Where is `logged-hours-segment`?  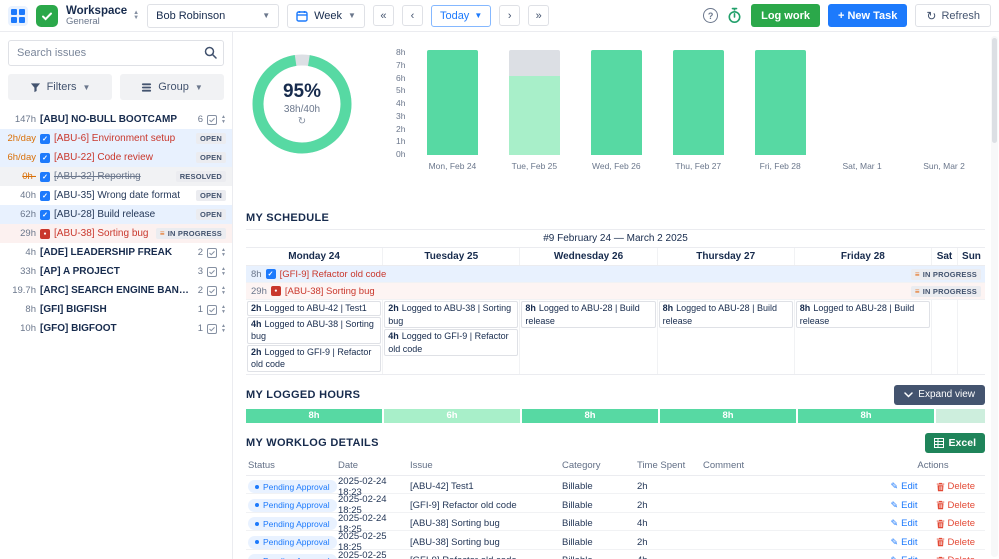 logged-hours-segment is located at coordinates (960, 415).